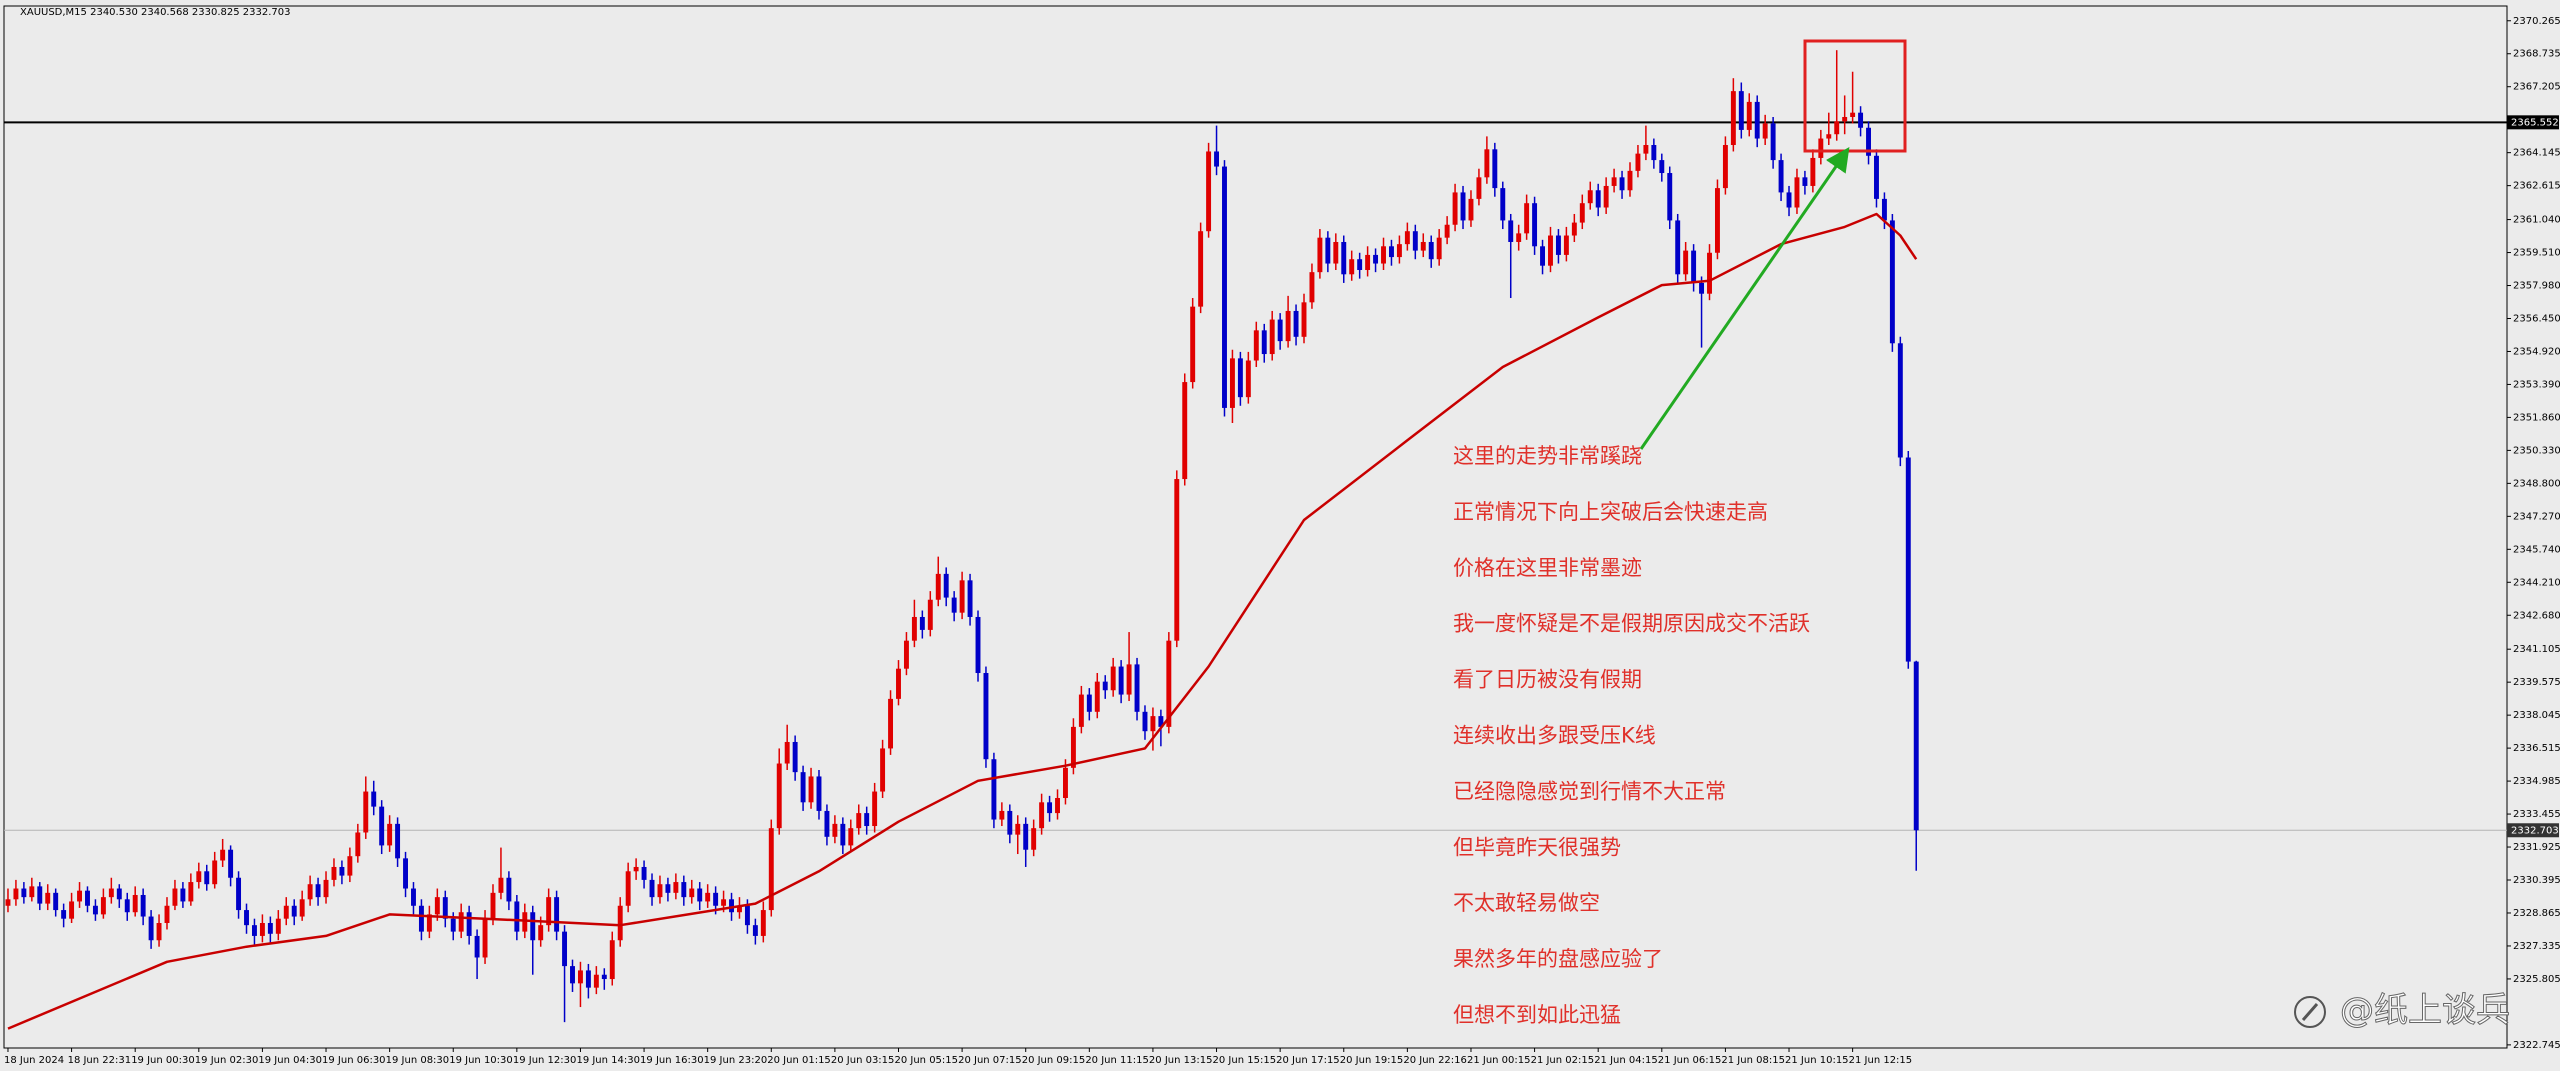 This screenshot has width=2560, height=1071. I want to click on y-tick-label: 2357.980, so click(2536, 286).